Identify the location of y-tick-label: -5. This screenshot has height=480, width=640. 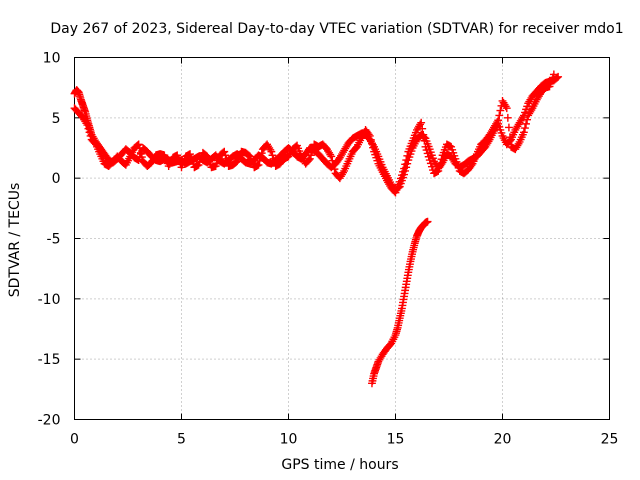
(54, 240).